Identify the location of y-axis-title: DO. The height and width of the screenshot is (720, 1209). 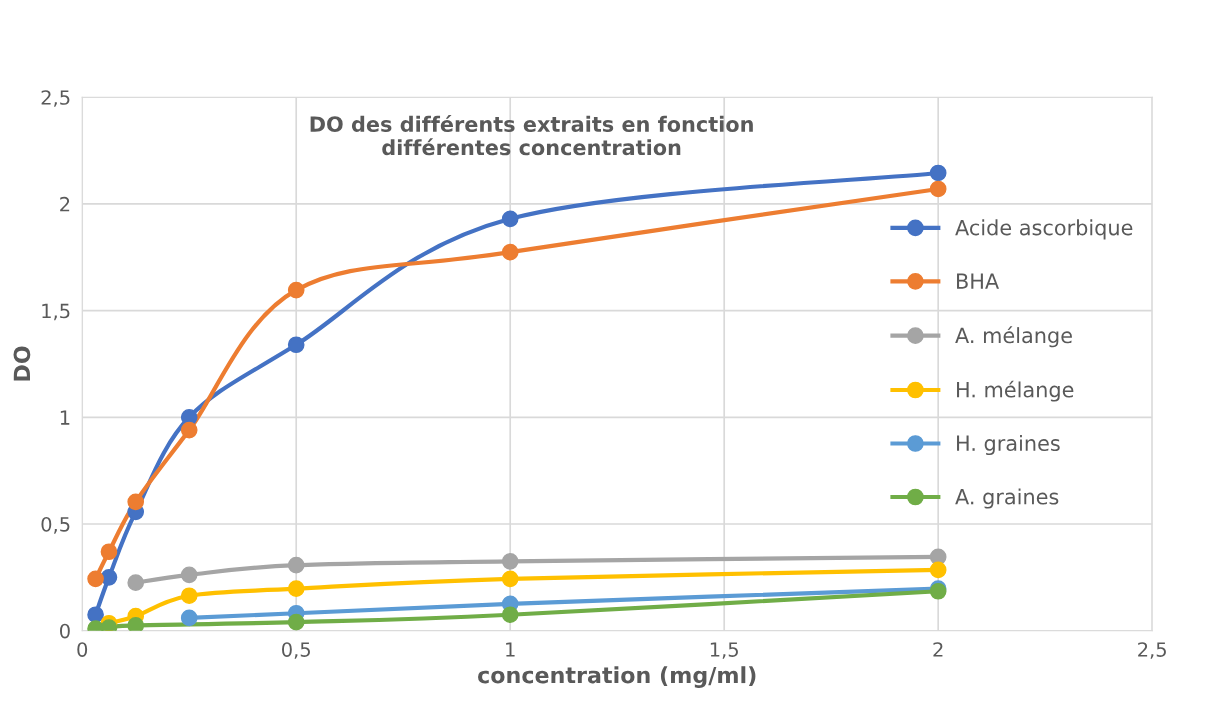
(22, 363).